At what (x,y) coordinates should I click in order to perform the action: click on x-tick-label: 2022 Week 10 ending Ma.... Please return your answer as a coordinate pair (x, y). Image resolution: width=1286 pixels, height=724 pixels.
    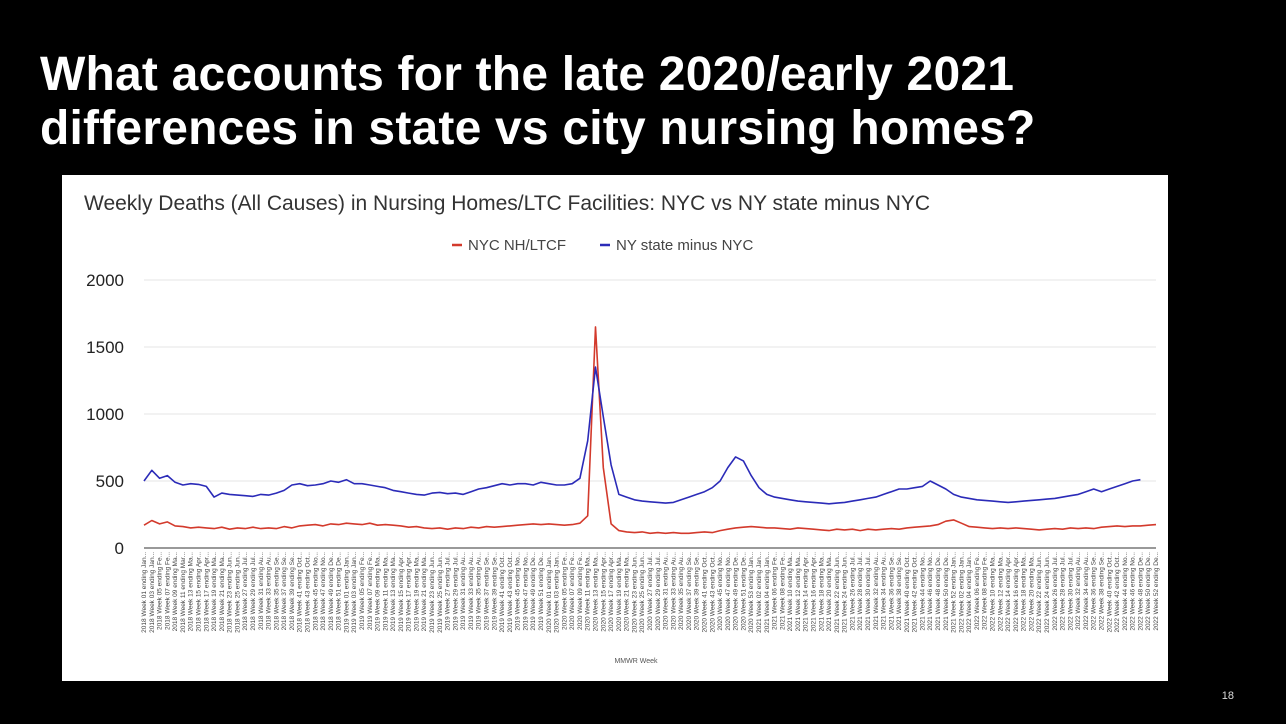
    Looking at the image, I should click on (993, 592).